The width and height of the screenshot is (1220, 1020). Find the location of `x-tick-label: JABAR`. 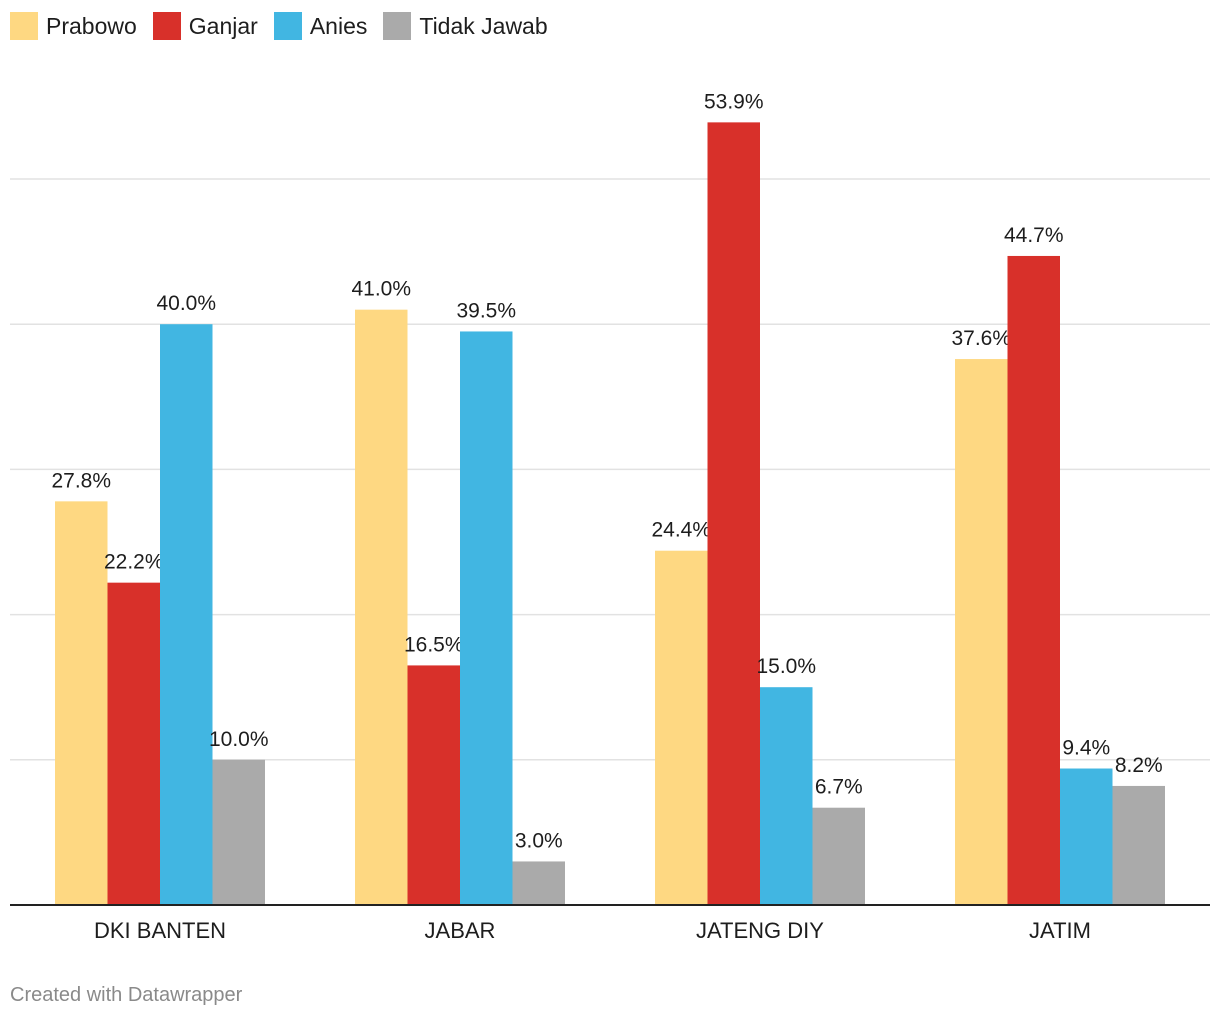

x-tick-label: JABAR is located at coordinates (460, 930).